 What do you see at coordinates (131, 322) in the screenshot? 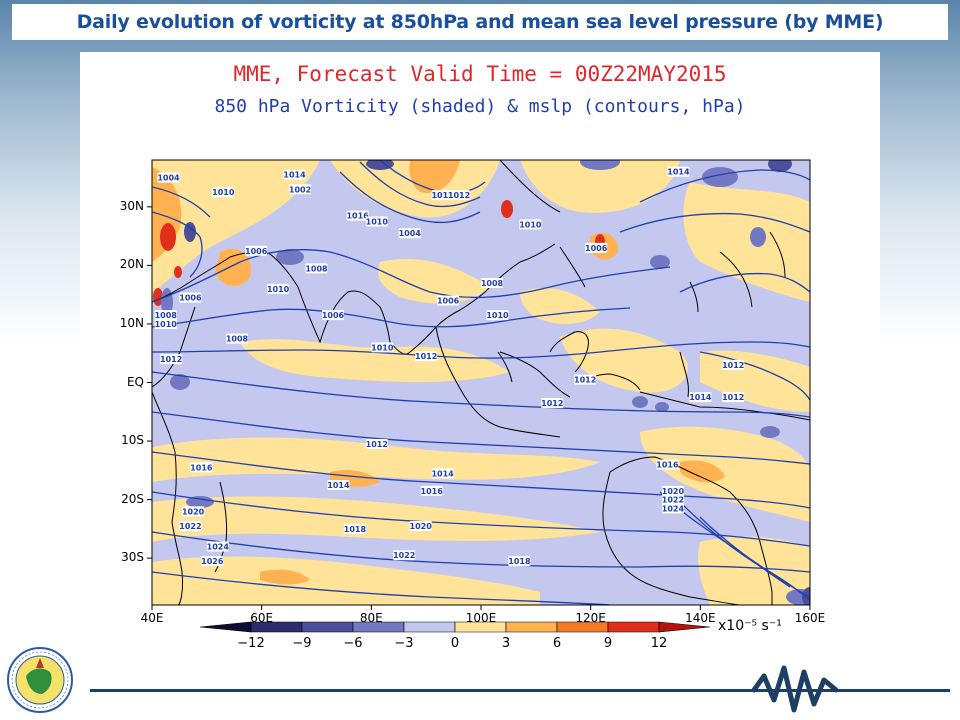
I see `y-tick-label: 10N` at bounding box center [131, 322].